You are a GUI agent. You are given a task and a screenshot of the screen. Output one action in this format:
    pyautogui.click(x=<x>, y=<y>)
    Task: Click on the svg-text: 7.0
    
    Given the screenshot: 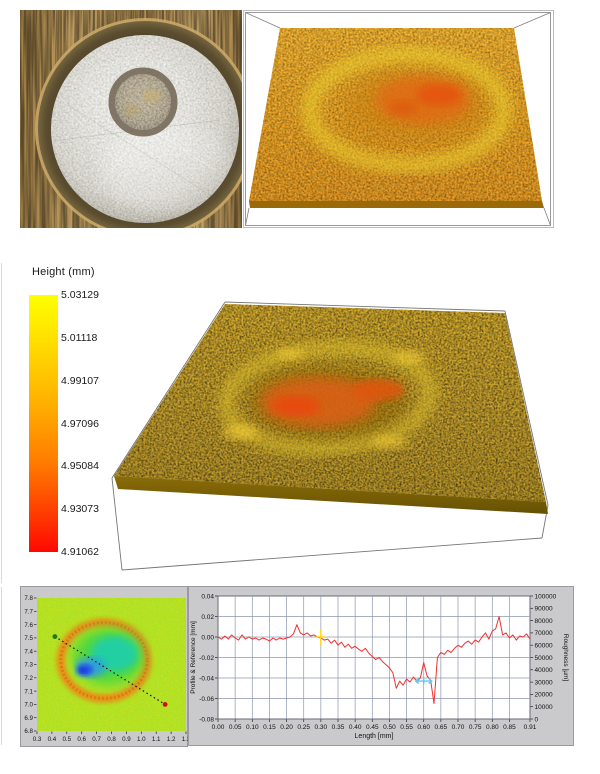 What is the action you would take?
    pyautogui.click(x=28, y=705)
    